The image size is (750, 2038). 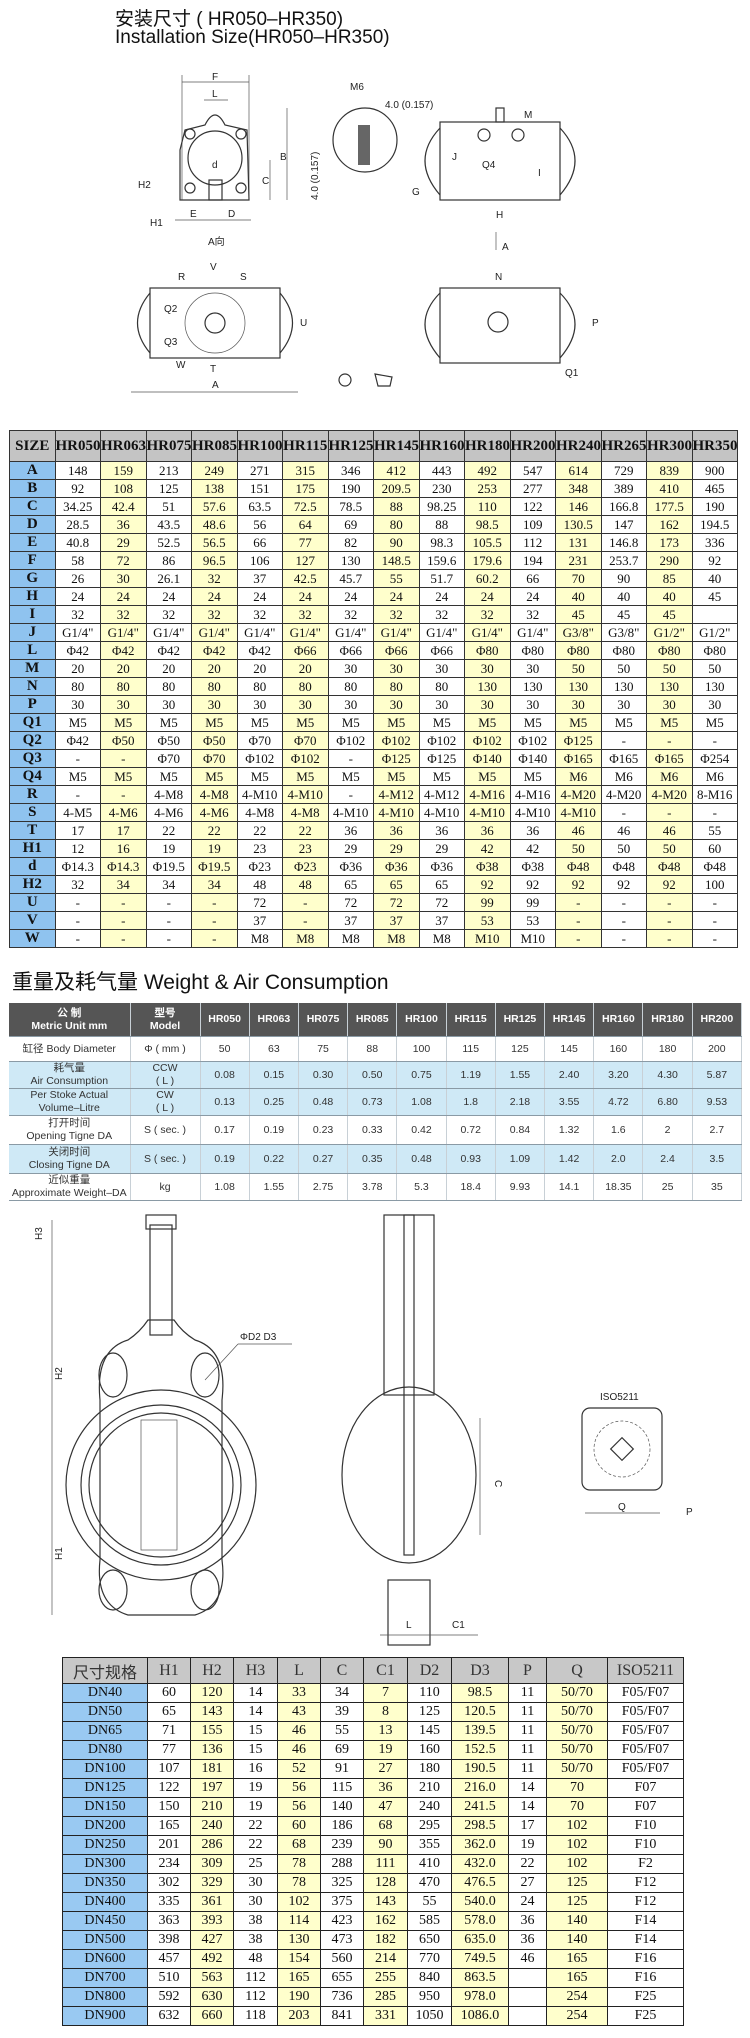 I want to click on table-cell: 36, so click(x=396, y=830).